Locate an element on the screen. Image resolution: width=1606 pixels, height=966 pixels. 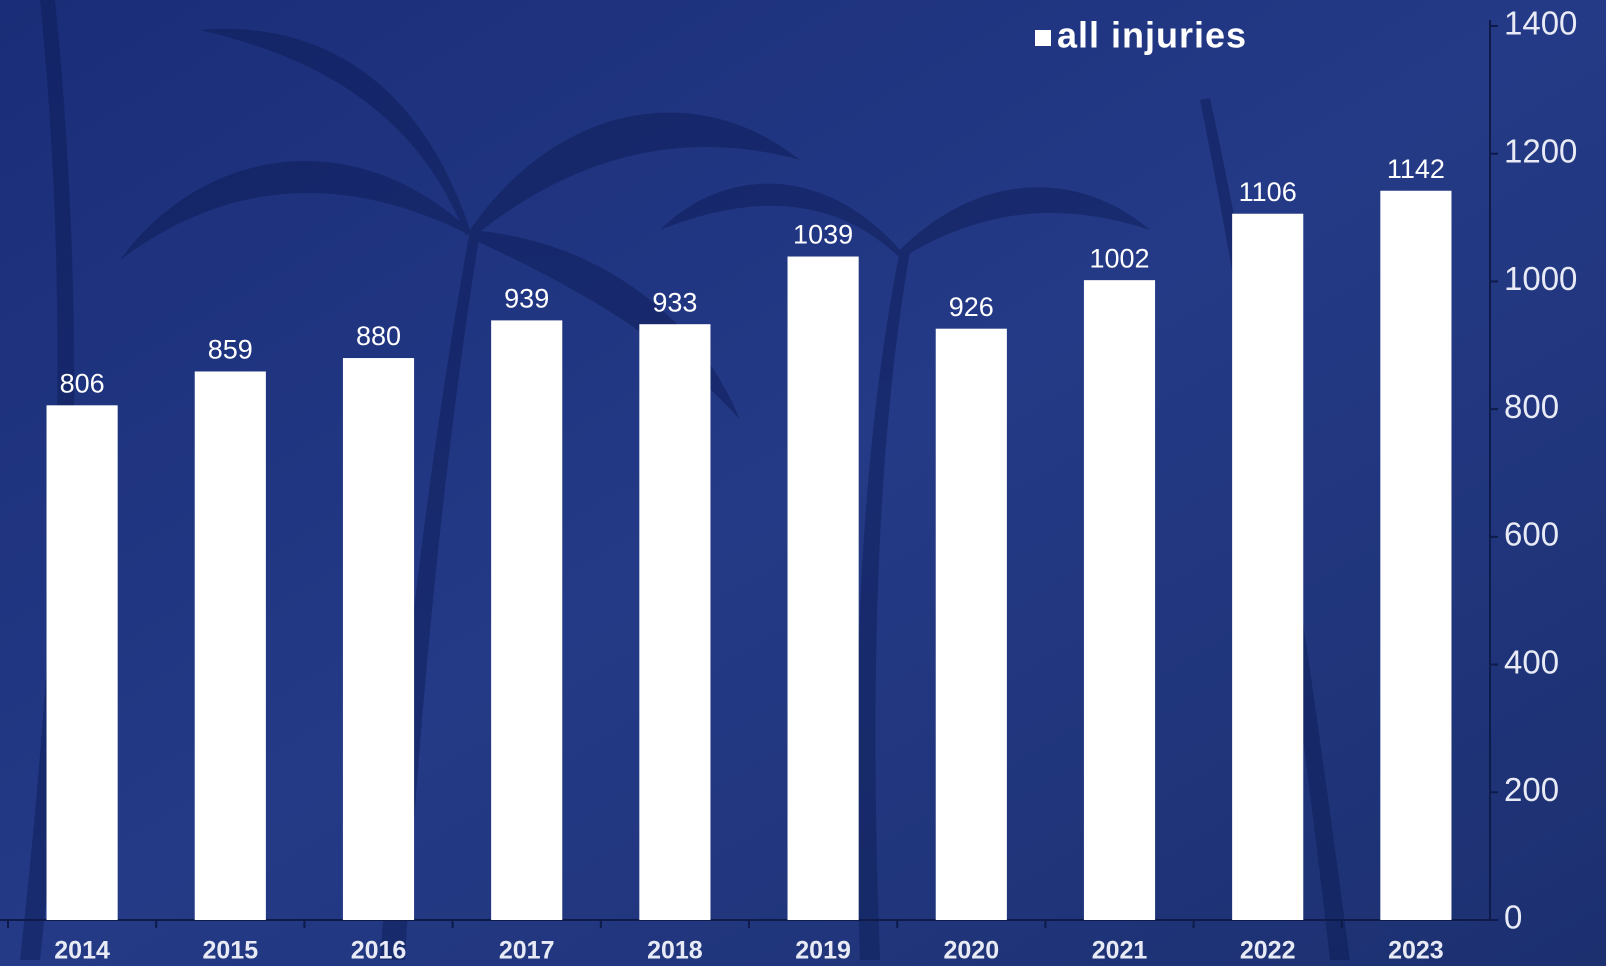
x-tick-label: 2019 is located at coordinates (823, 951).